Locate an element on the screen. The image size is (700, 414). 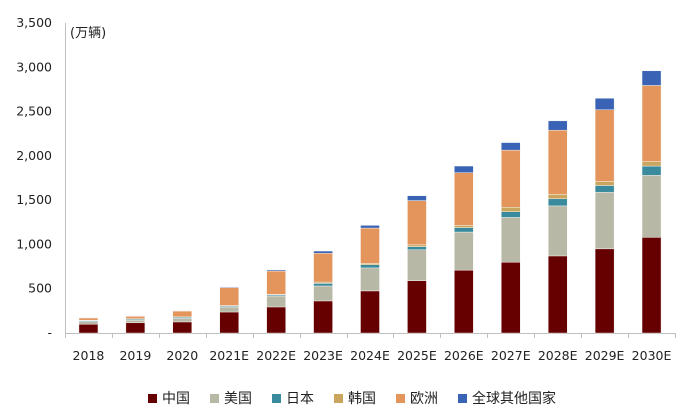
bar-stack-2021E is located at coordinates (229, 310).